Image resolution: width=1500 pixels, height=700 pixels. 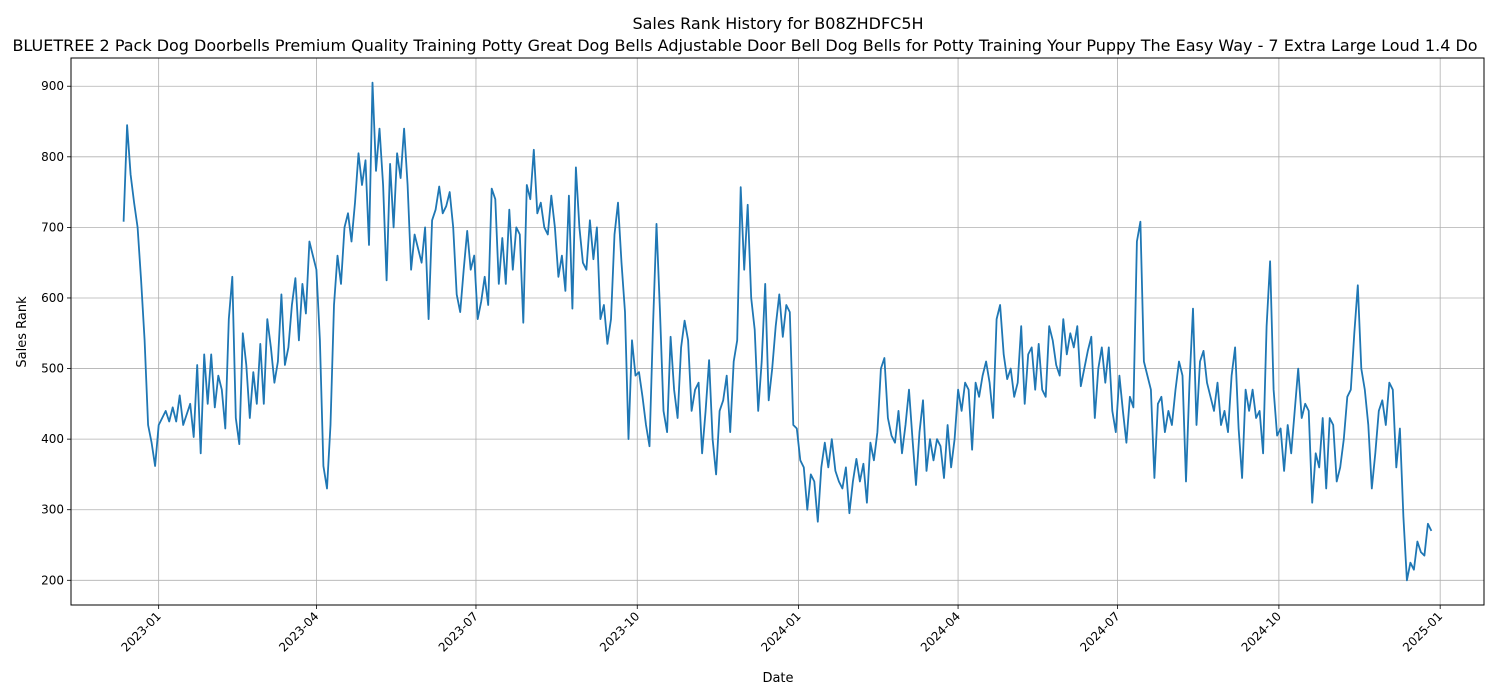 I want to click on x-tick-label: 2025-01, so click(x=1422, y=631).